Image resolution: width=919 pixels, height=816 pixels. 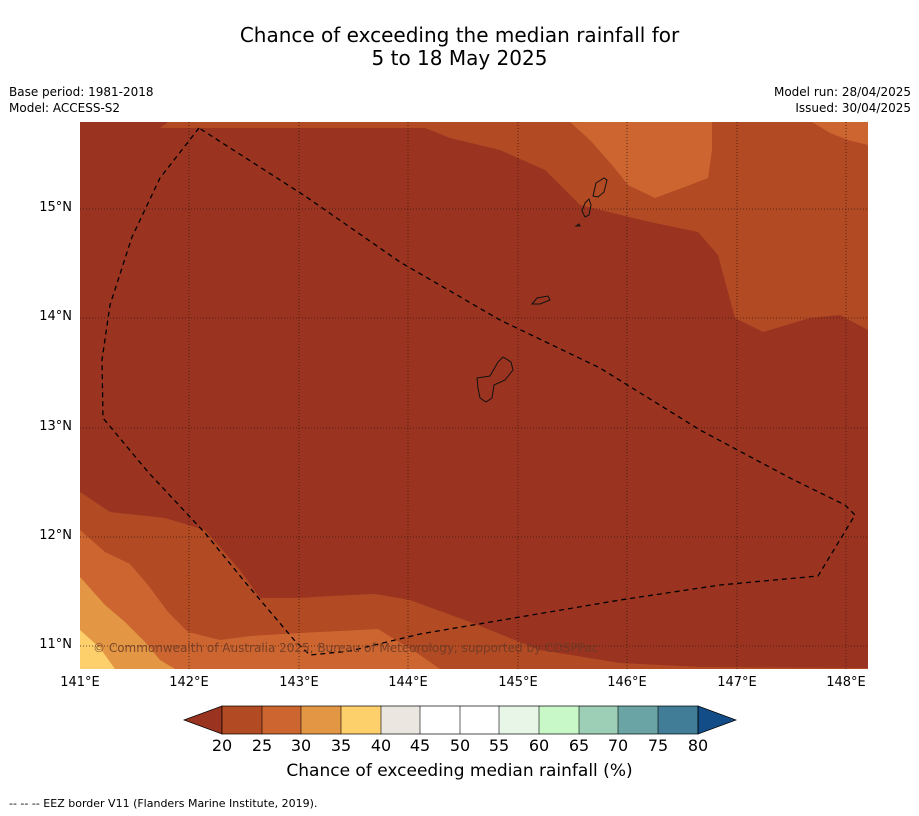 I want to click on lat-label: 14°N, so click(x=55, y=316).